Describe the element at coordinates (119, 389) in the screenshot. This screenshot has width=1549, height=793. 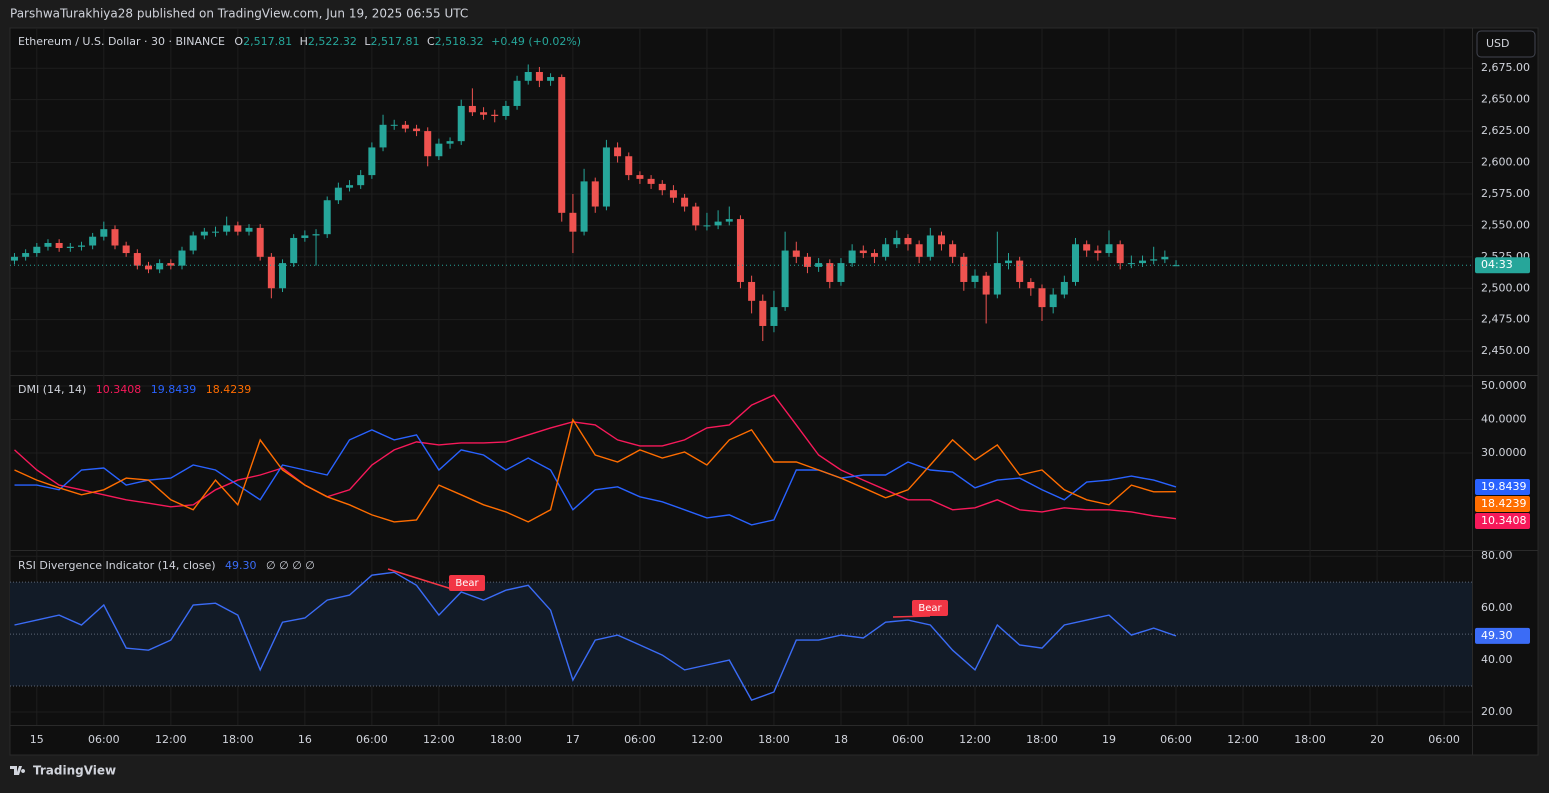
I see `indicator-value: 10.3408` at that location.